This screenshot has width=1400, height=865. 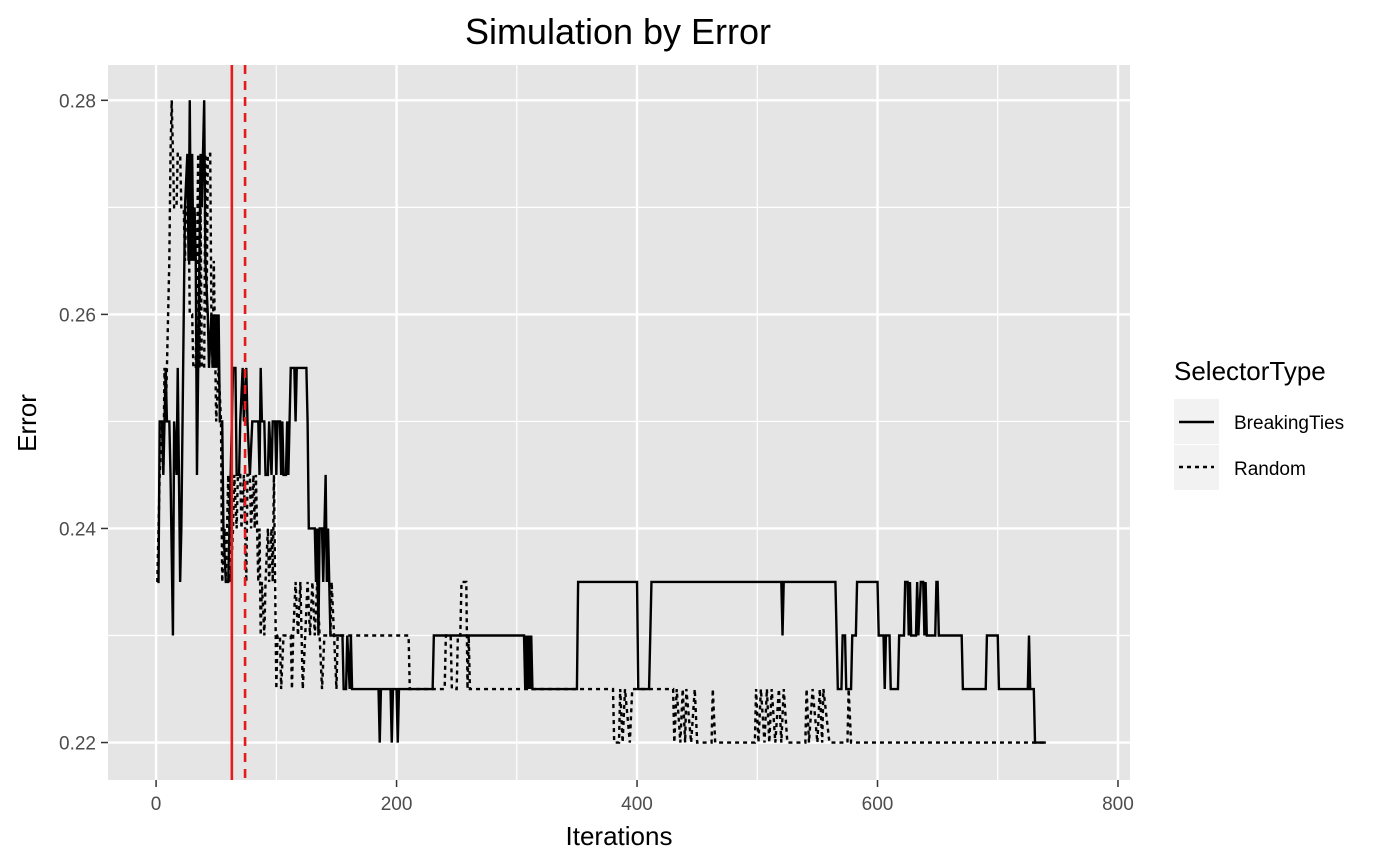 I want to click on x-tick-label: 200, so click(x=397, y=804).